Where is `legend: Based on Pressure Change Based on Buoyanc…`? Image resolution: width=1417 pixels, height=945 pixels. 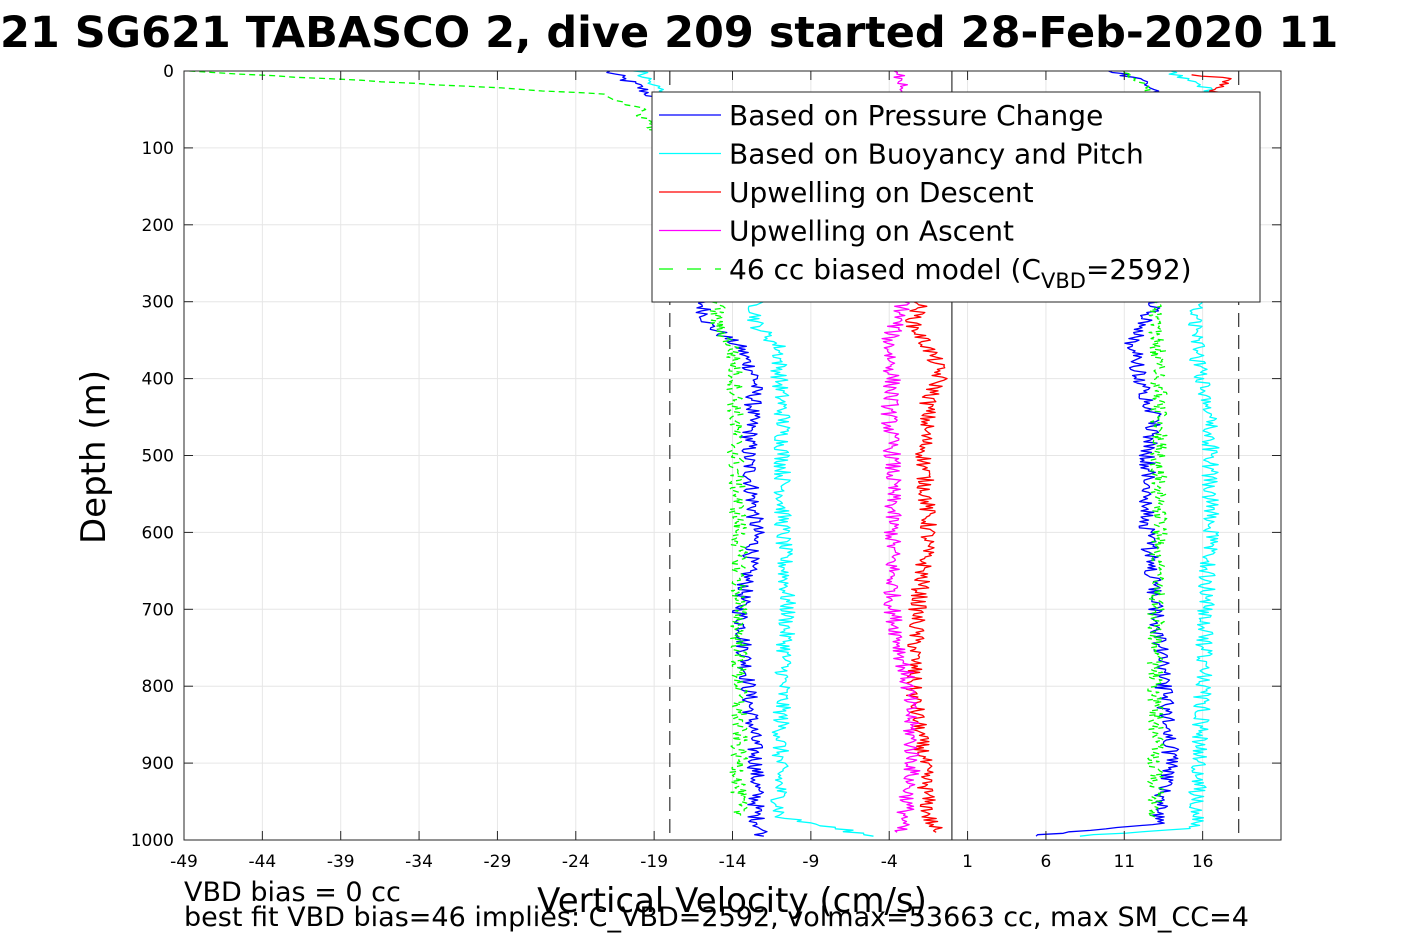
legend: Based on Pressure Change Based on Buoyanc… is located at coordinates (956, 197).